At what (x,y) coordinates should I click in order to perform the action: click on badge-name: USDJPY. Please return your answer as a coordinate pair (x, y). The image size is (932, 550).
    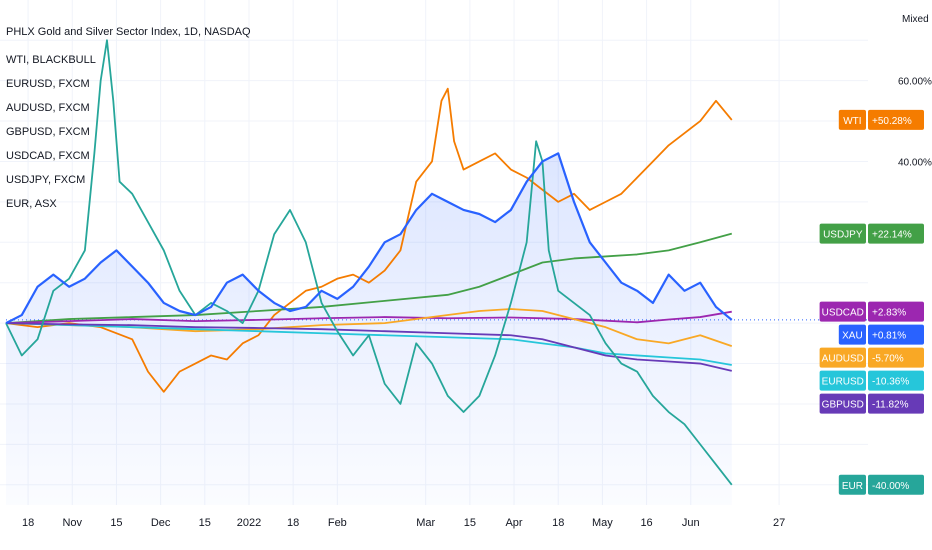
    Looking at the image, I should click on (843, 235).